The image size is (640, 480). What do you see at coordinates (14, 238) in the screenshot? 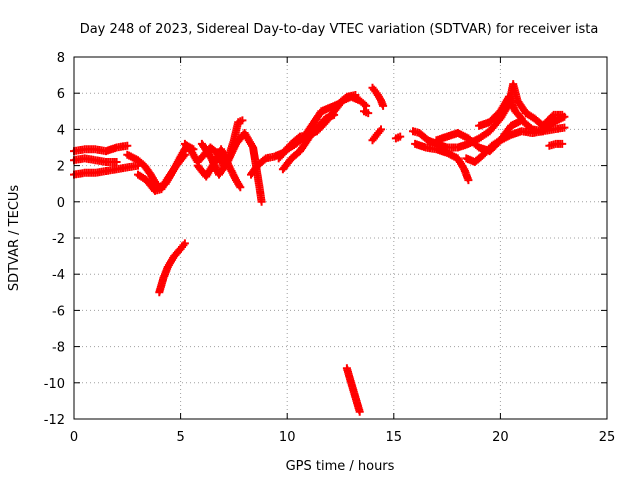
I see `y-axis-label: SDTVAR / TECUs` at bounding box center [14, 238].